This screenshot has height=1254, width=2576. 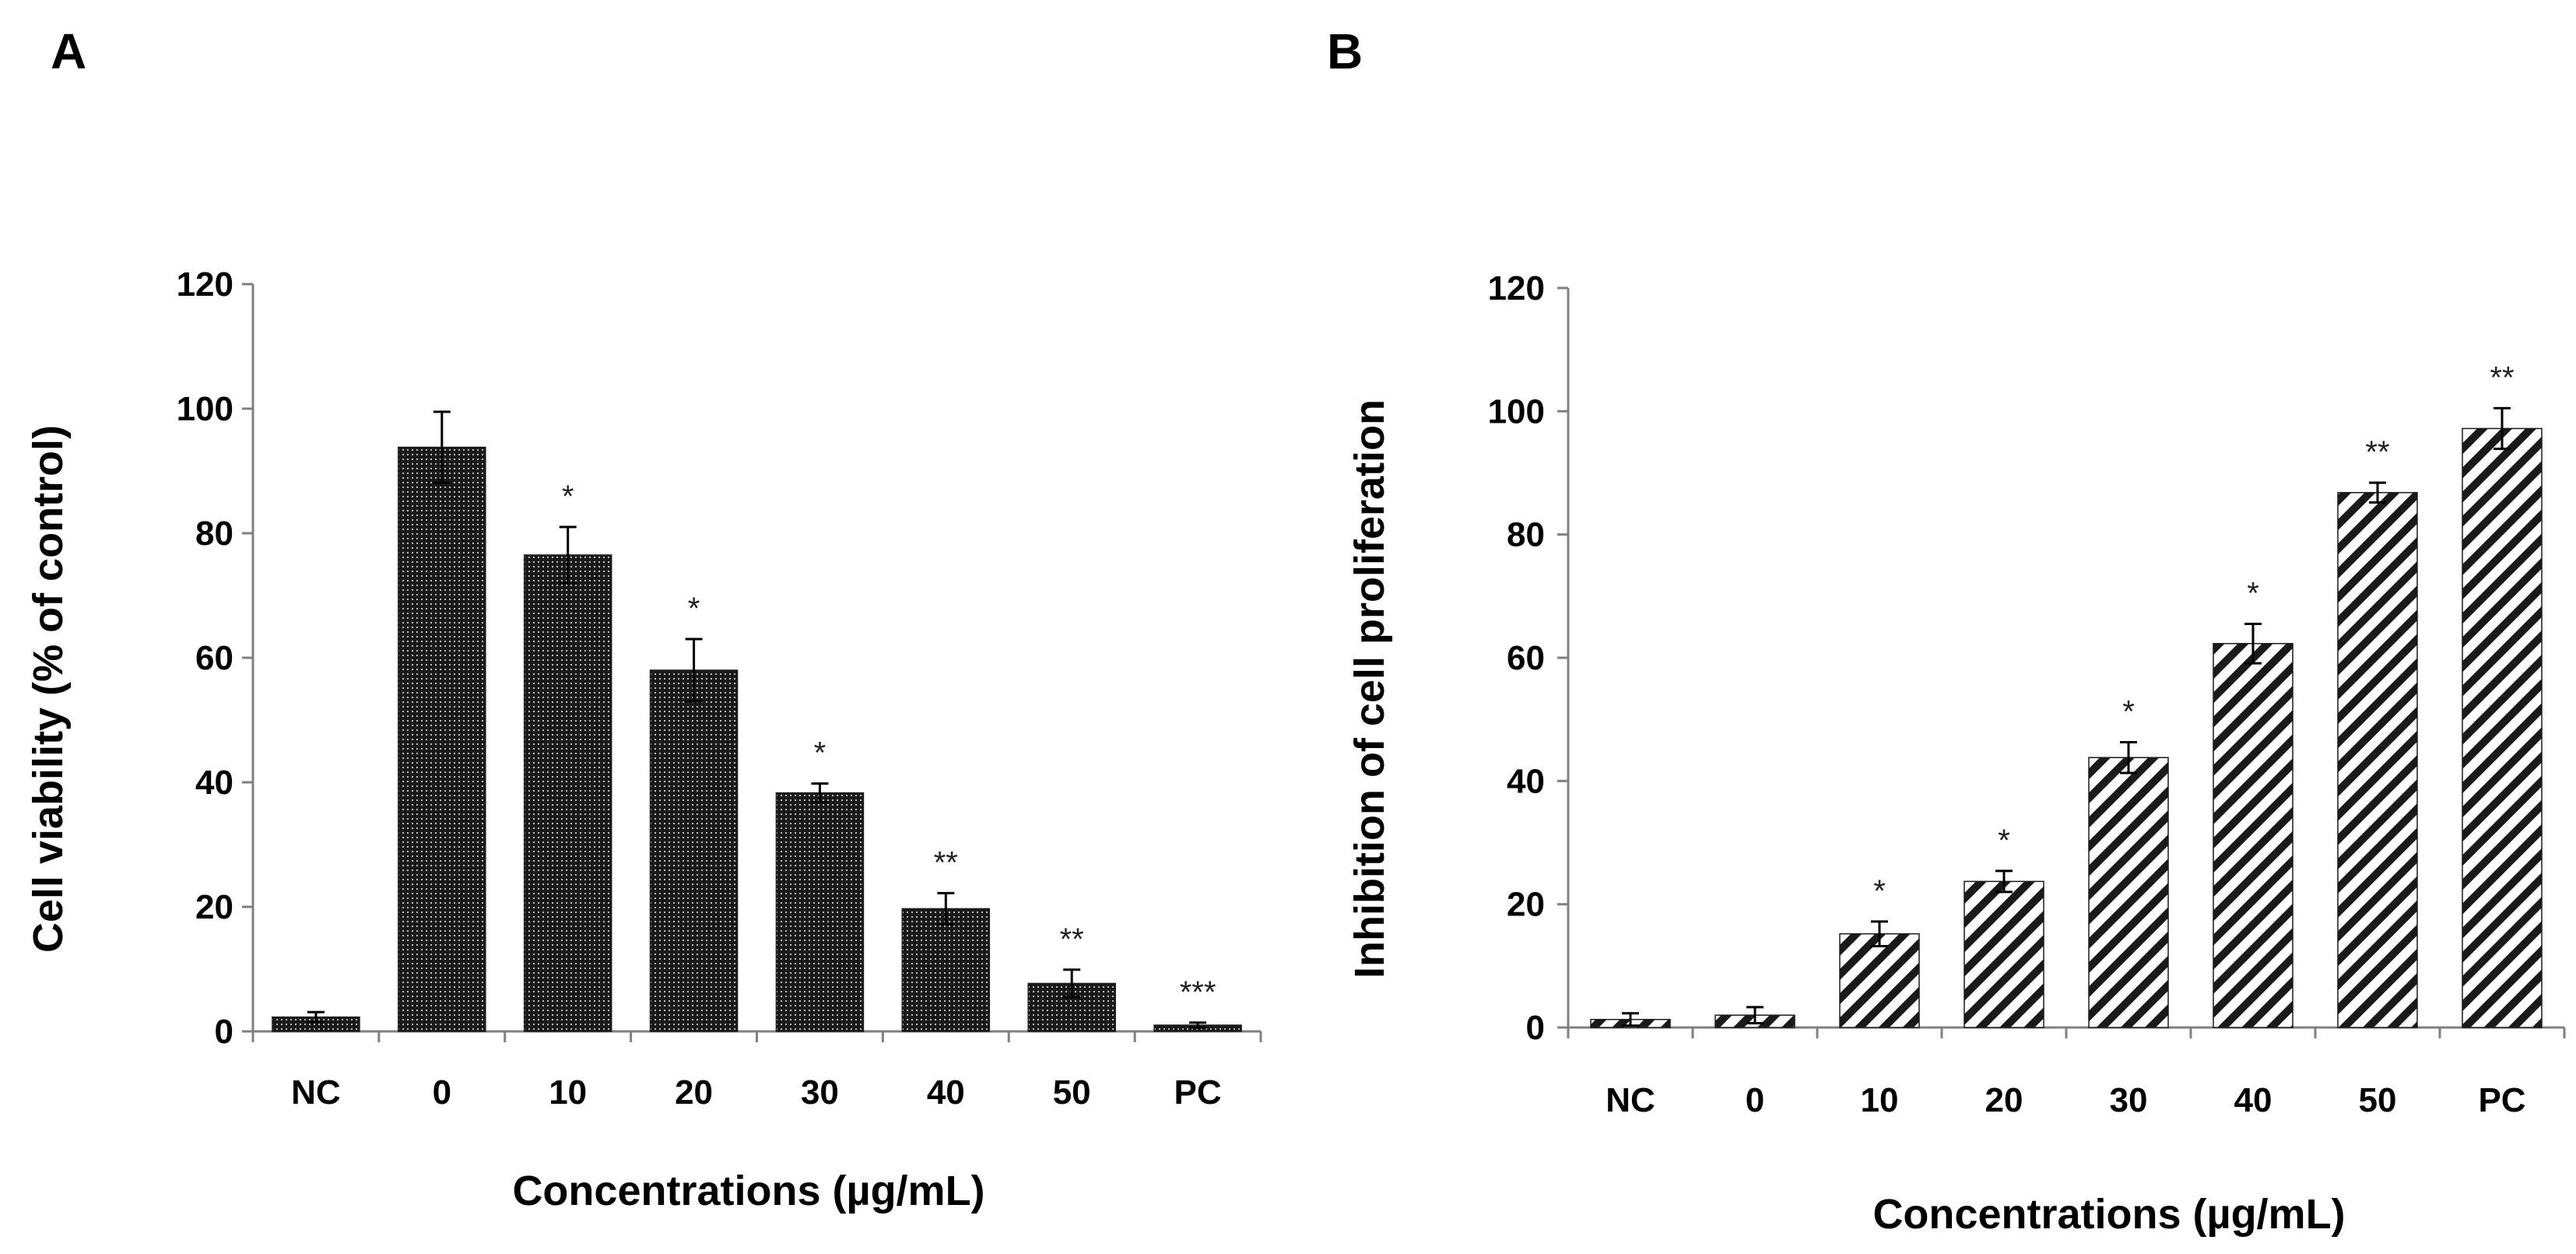 I want to click on y-axis-title-a: Cell viability (% of control), so click(x=49, y=689).